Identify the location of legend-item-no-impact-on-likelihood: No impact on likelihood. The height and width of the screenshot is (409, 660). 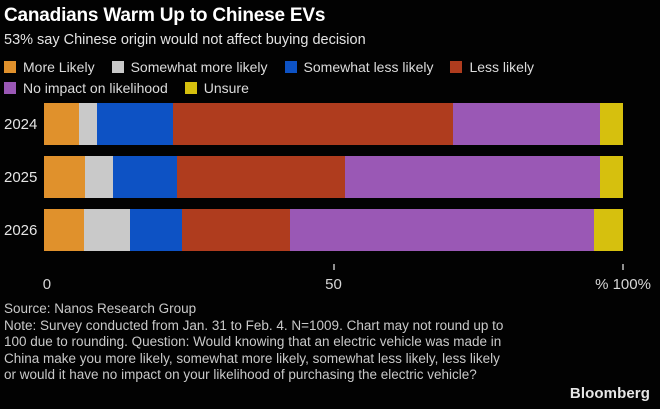
(86, 88).